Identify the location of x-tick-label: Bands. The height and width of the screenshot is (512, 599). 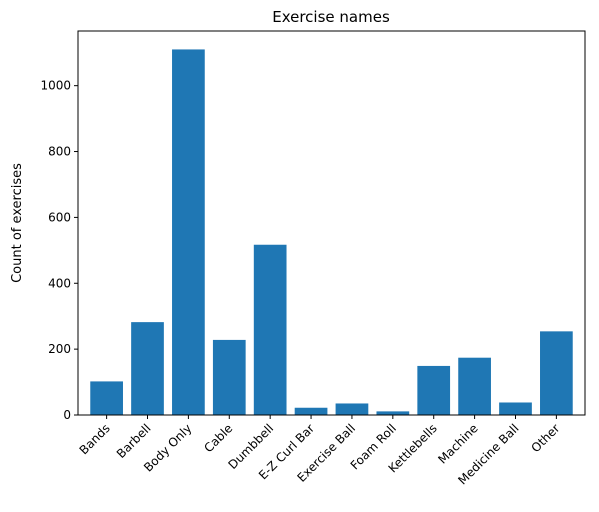
(95, 439).